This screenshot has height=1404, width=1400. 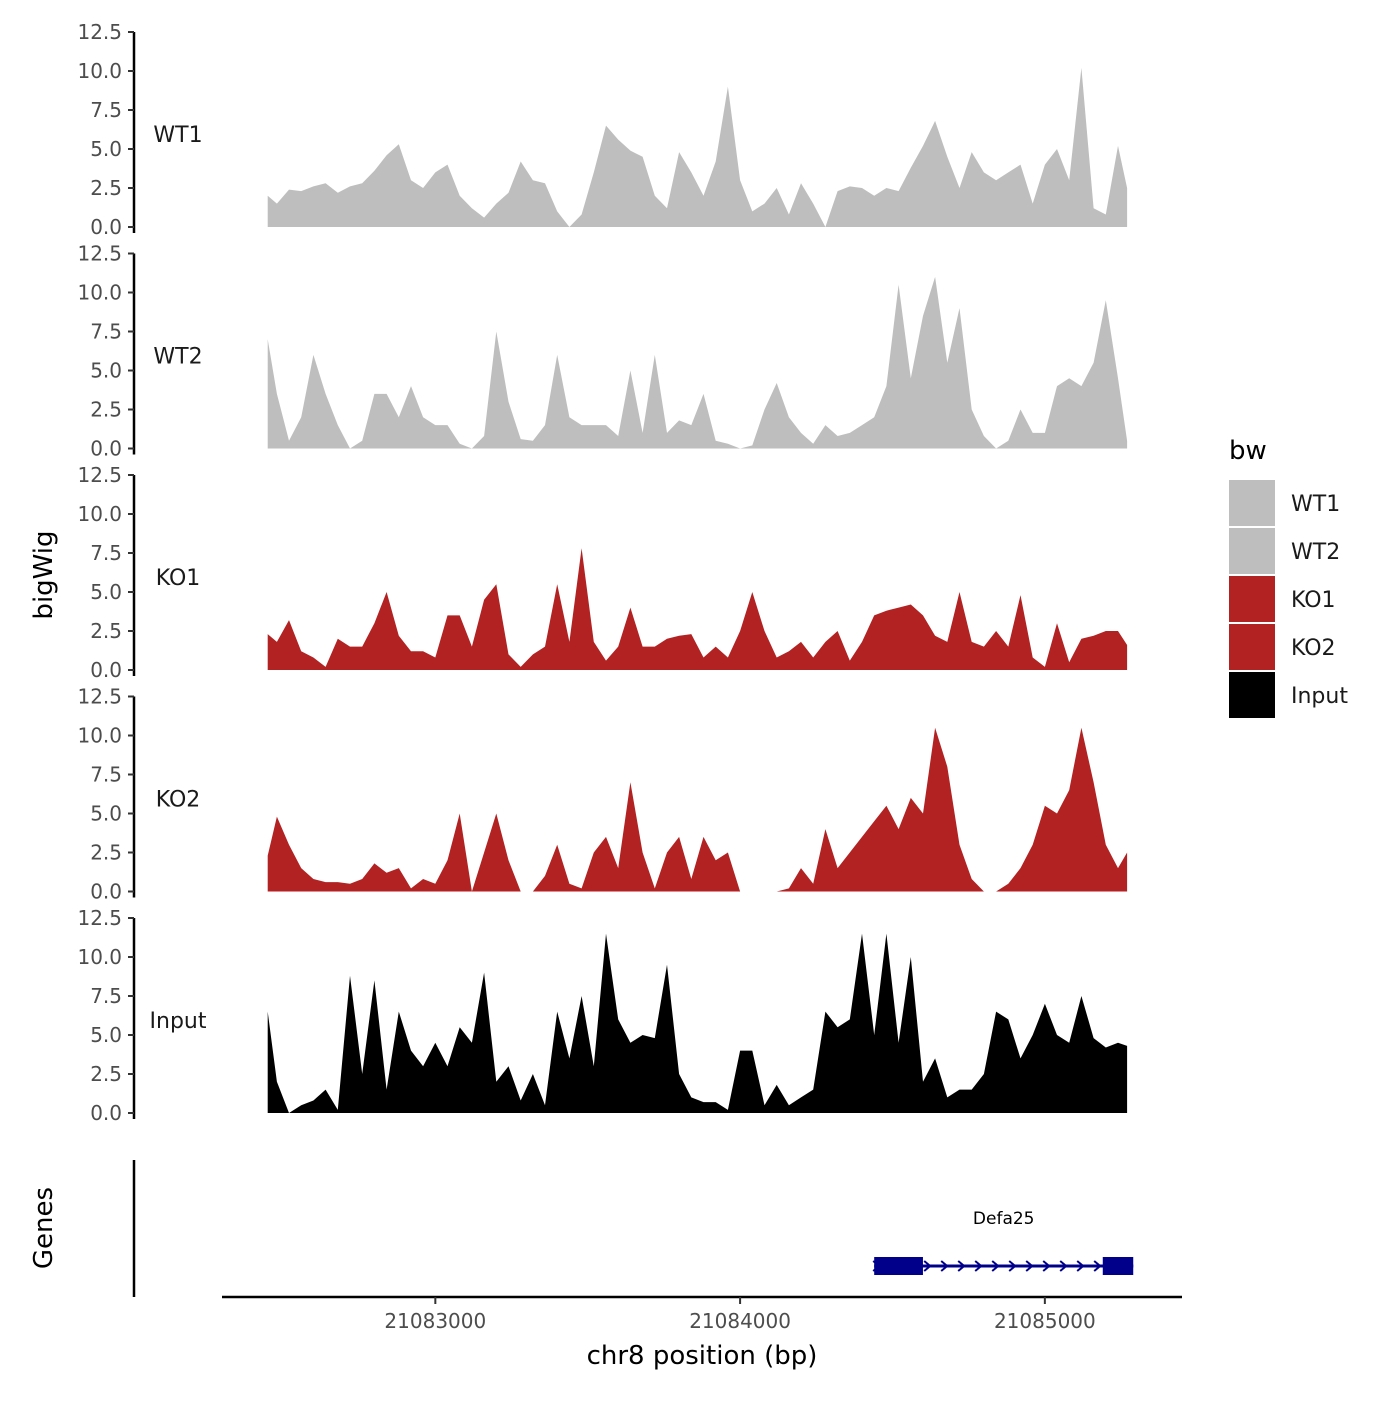 What do you see at coordinates (178, 800) in the screenshot?
I see `track-label: KO2` at bounding box center [178, 800].